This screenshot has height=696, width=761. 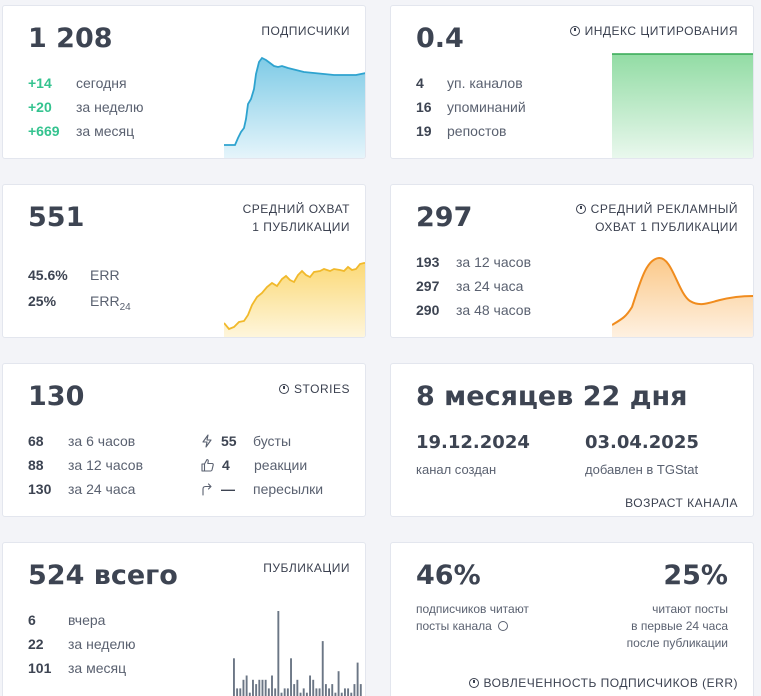 I want to click on reach-label: СРЕДНИЙ ОХВАТ 1 ПУБЛИКАЦИИ, so click(x=296, y=218).